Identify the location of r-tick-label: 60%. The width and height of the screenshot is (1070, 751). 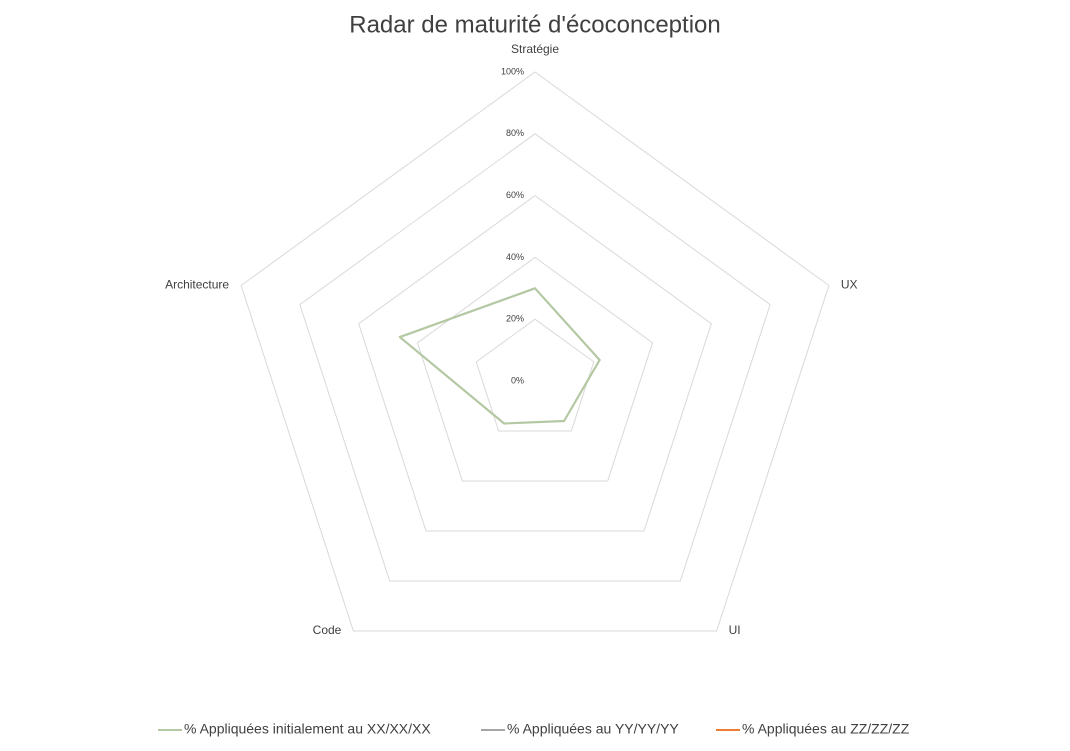
(515, 195).